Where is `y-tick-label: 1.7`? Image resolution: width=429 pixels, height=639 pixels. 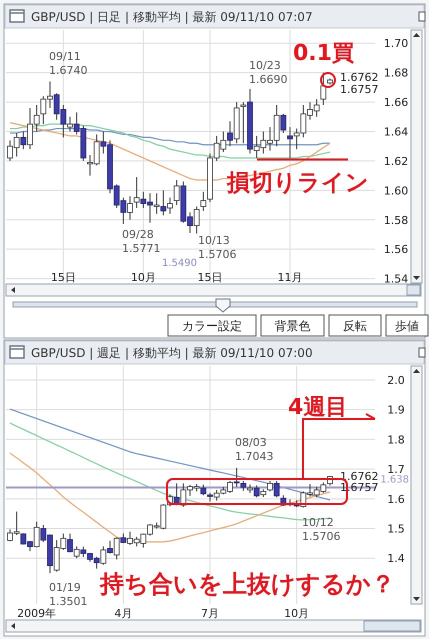 y-tick-label: 1.7 is located at coordinates (396, 469).